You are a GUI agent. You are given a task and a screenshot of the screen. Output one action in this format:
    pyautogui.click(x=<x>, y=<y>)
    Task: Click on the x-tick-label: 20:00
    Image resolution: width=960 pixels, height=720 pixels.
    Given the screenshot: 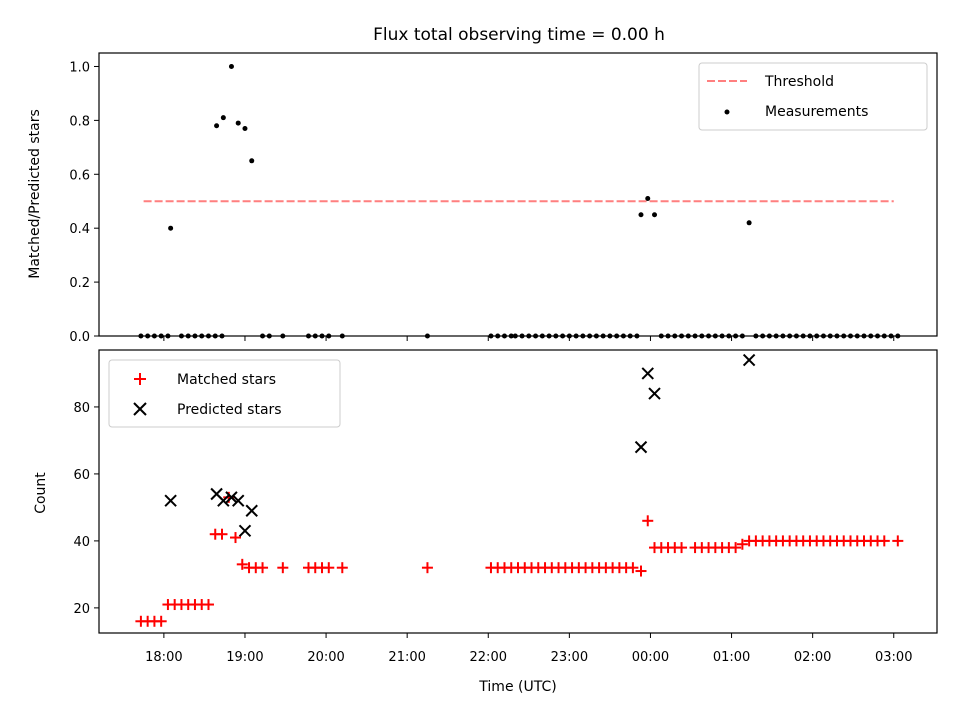 What is the action you would take?
    pyautogui.click(x=325, y=657)
    